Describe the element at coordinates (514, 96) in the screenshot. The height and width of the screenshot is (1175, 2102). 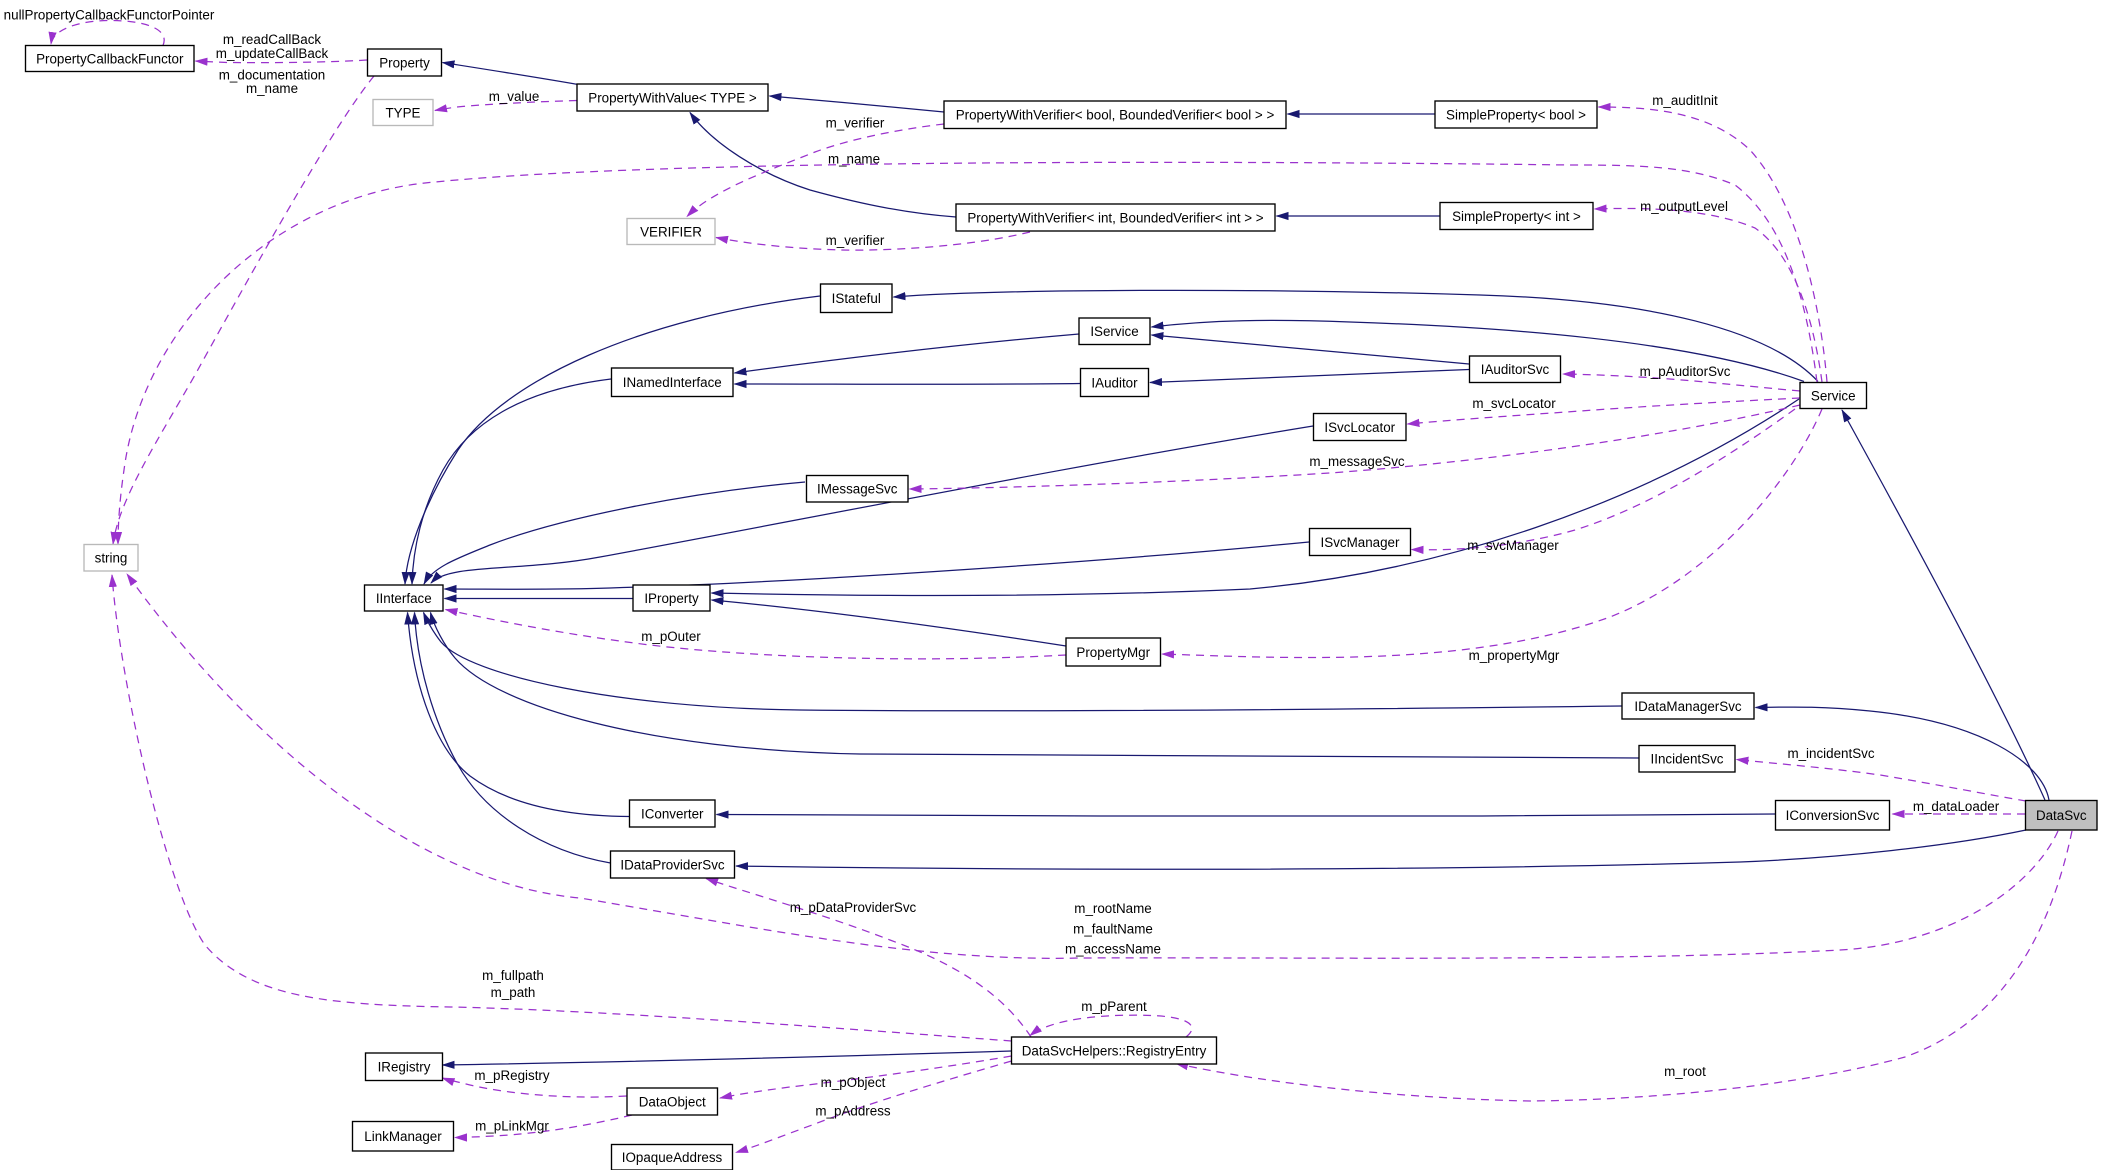
I see `svg-text: m_value` at that location.